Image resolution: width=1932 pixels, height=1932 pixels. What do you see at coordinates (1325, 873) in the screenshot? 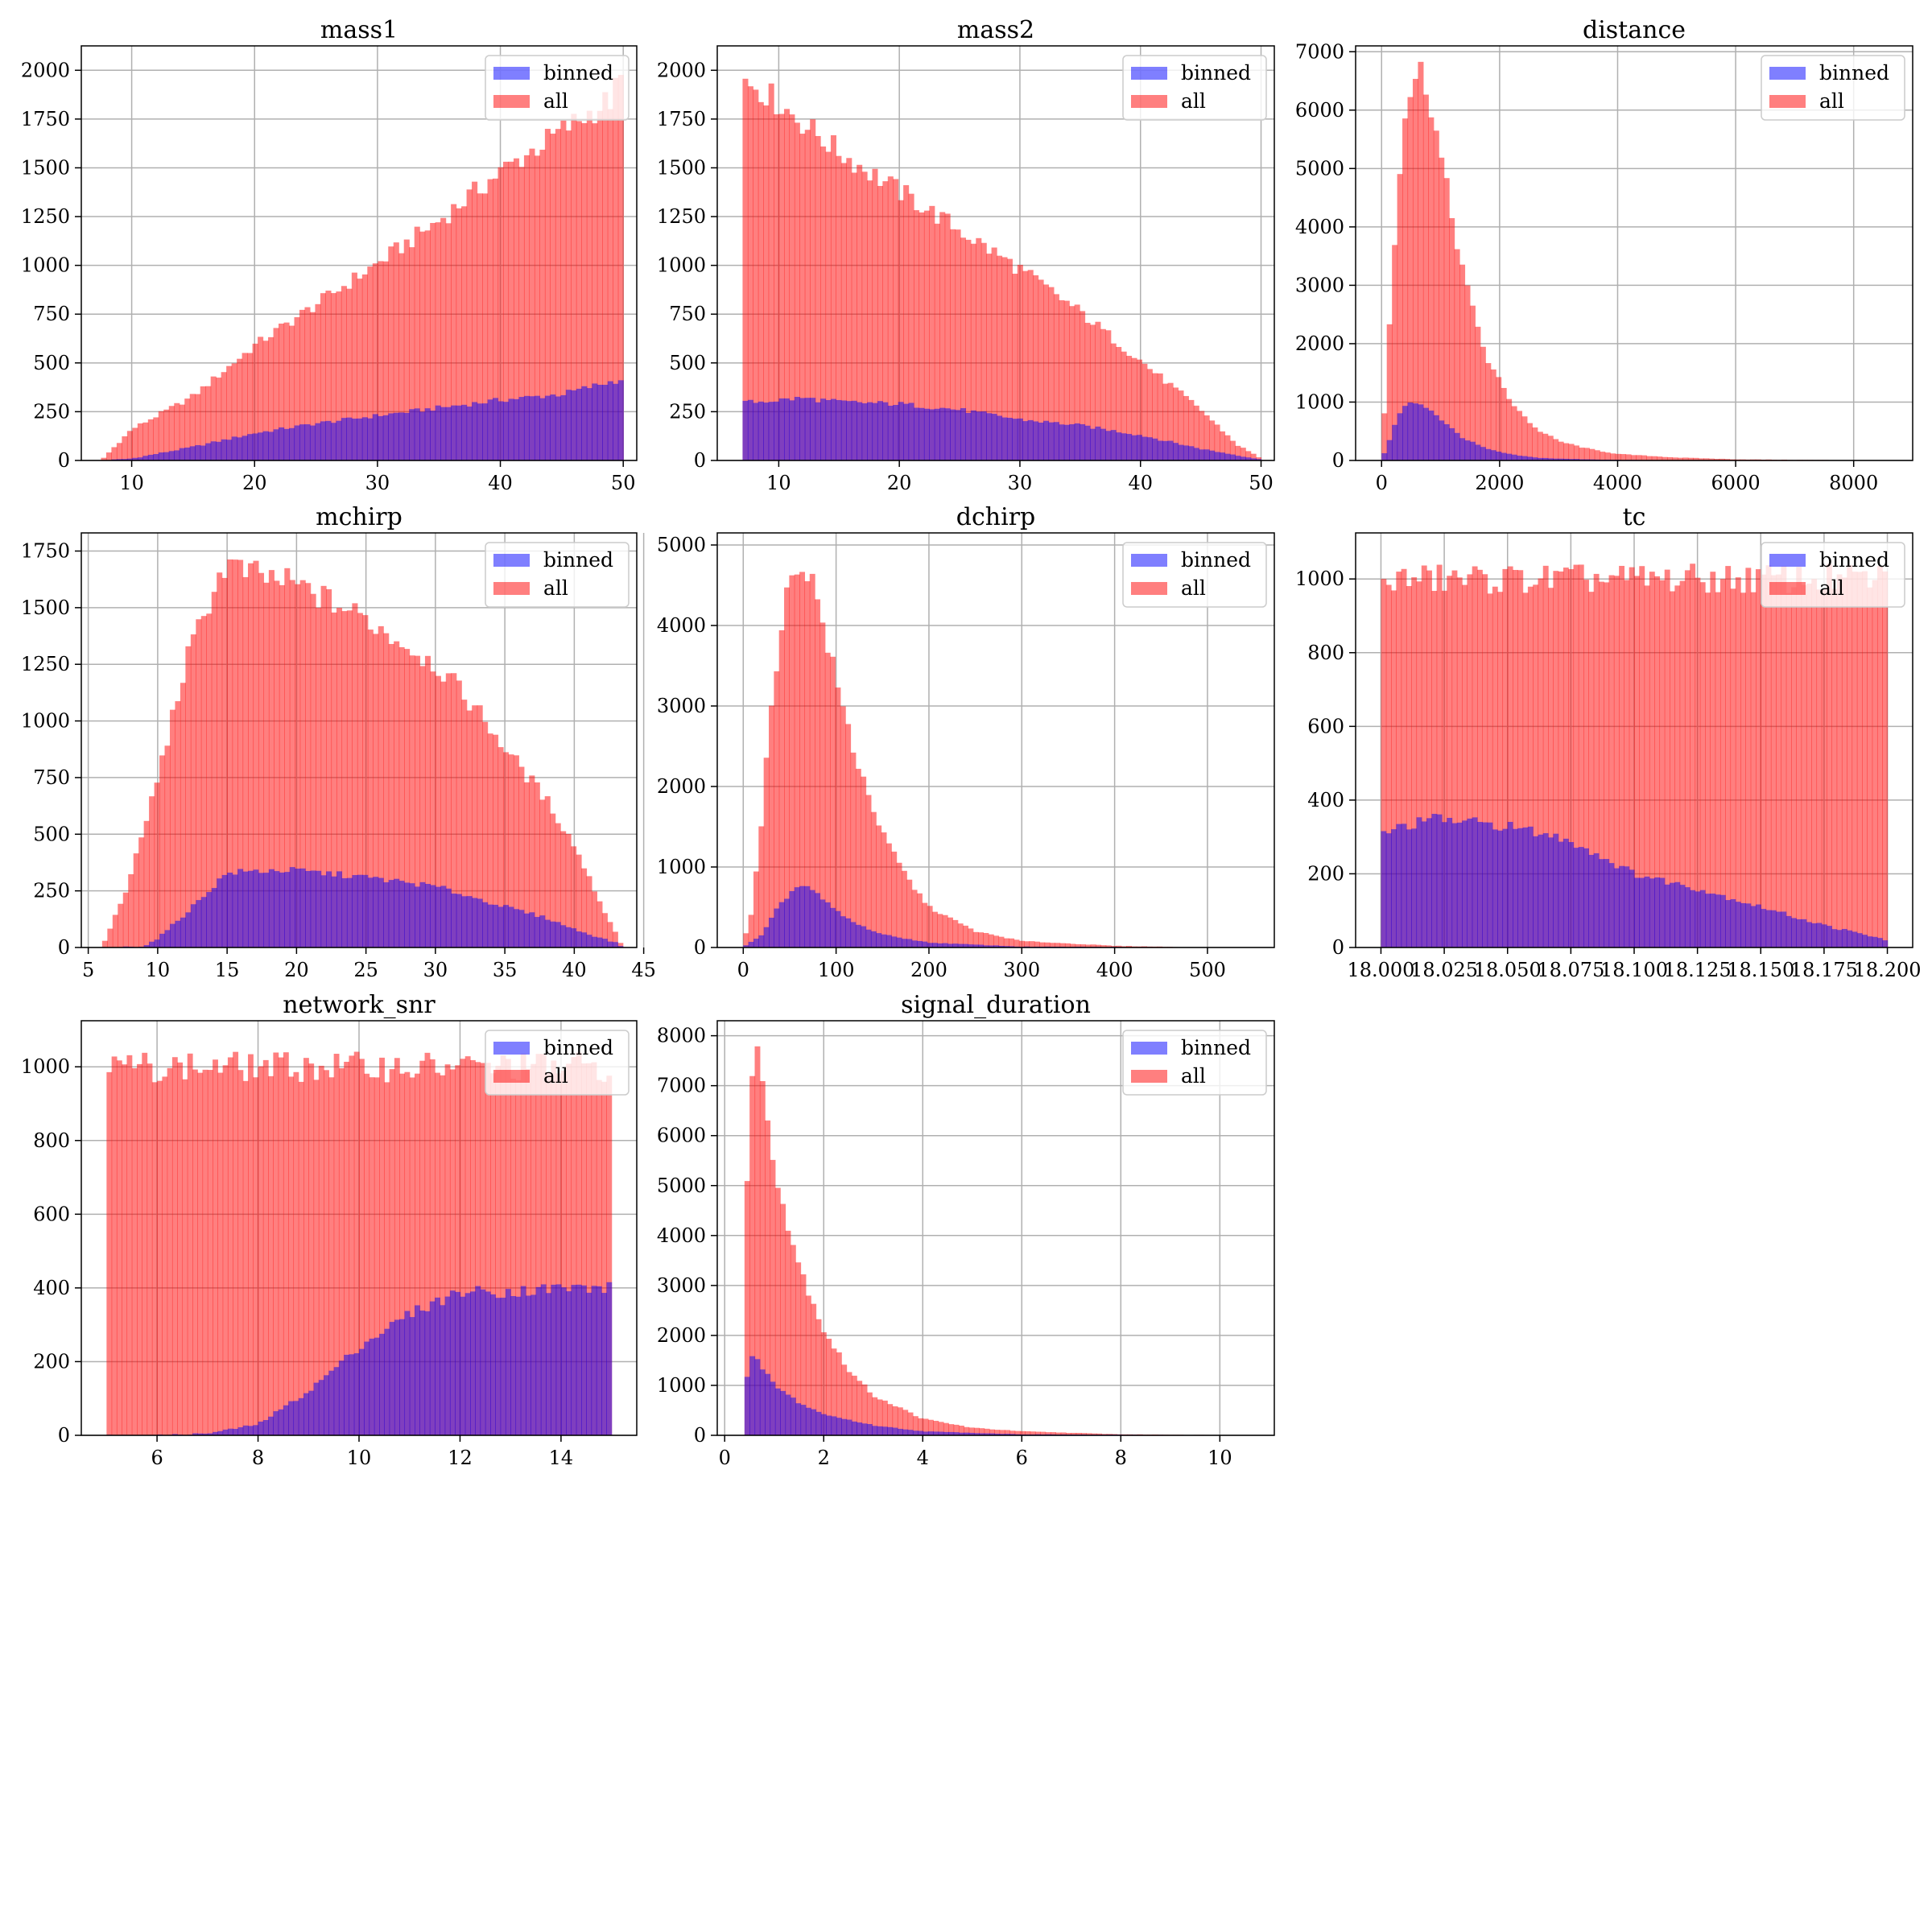
I see `y-tick-label: 200` at bounding box center [1325, 873].